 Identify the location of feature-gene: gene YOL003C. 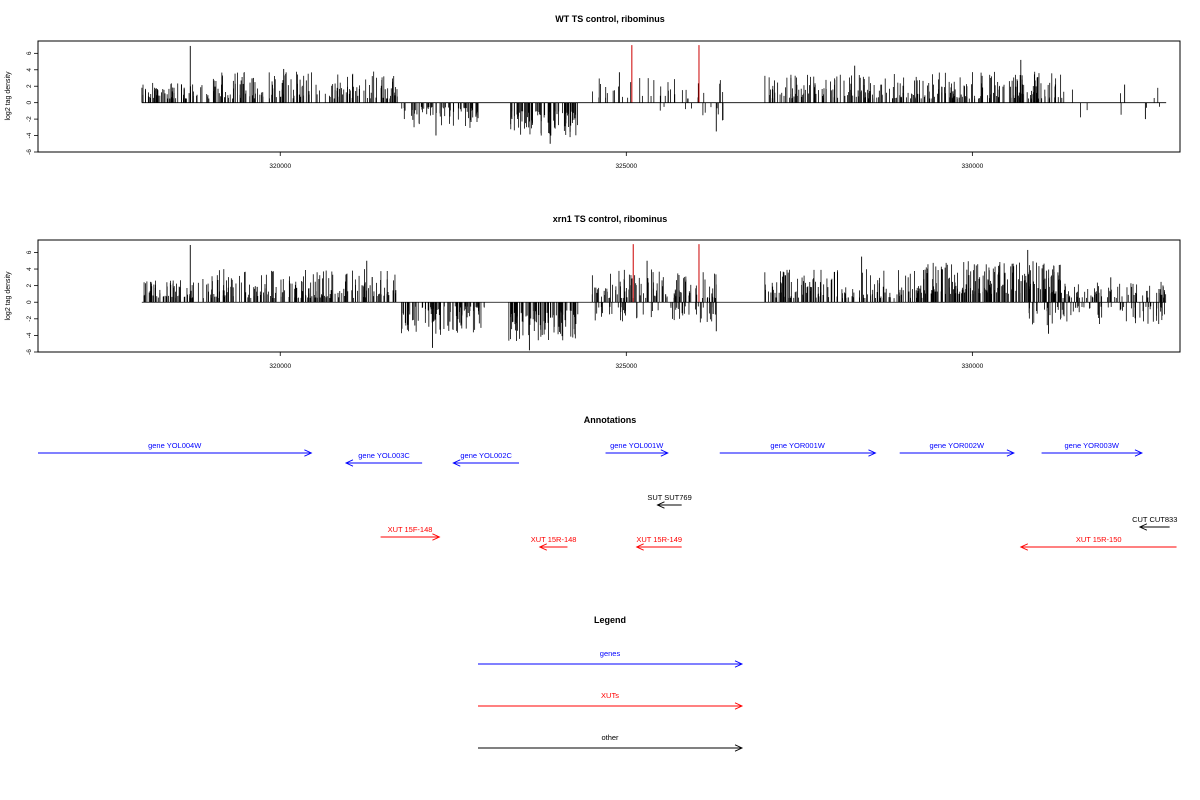
(383, 459).